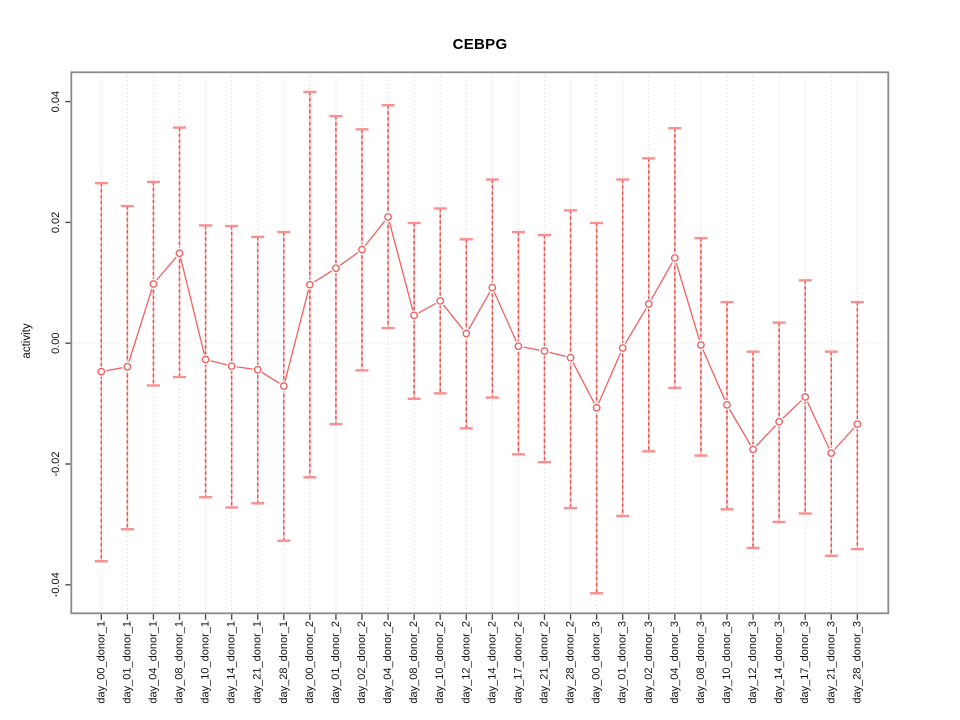  Describe the element at coordinates (56, 463) in the screenshot. I see `y-tick-label: -0.02` at that location.